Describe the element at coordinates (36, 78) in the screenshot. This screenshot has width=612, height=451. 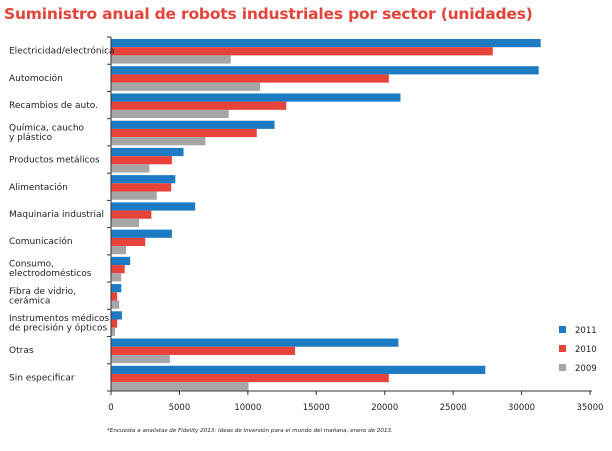
I see `category-label: Automoción` at that location.